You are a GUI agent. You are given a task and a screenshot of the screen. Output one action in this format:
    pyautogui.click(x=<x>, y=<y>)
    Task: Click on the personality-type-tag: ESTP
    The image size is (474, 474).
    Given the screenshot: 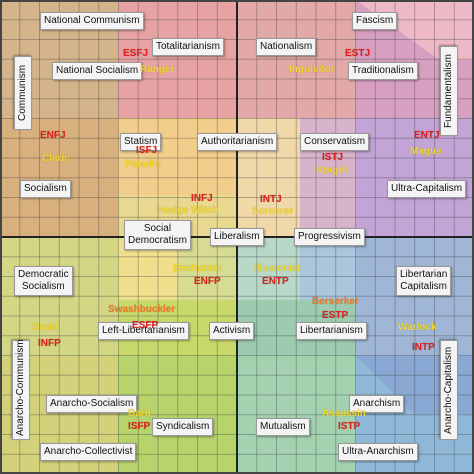 What is the action you would take?
    pyautogui.click(x=335, y=315)
    